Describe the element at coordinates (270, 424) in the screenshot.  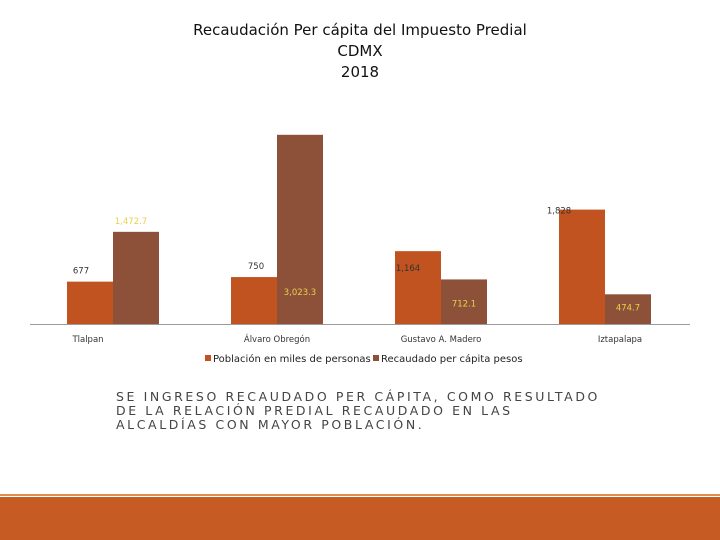
I see `caption-line-3: ALCALDÍAS CON MAYOR POBLACIÓN.` at that location.